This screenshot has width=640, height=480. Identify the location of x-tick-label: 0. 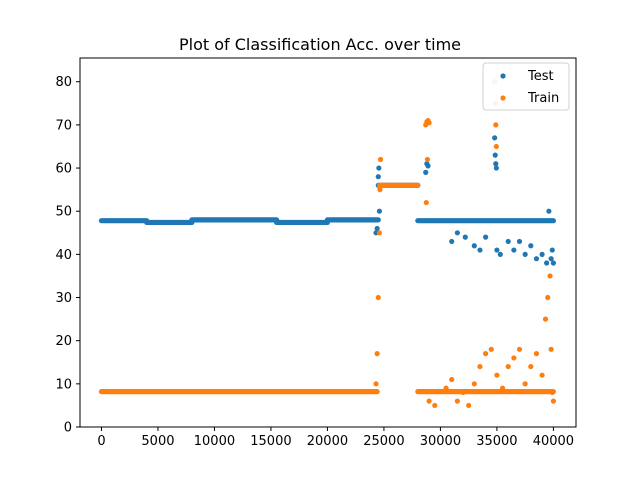
(101, 441).